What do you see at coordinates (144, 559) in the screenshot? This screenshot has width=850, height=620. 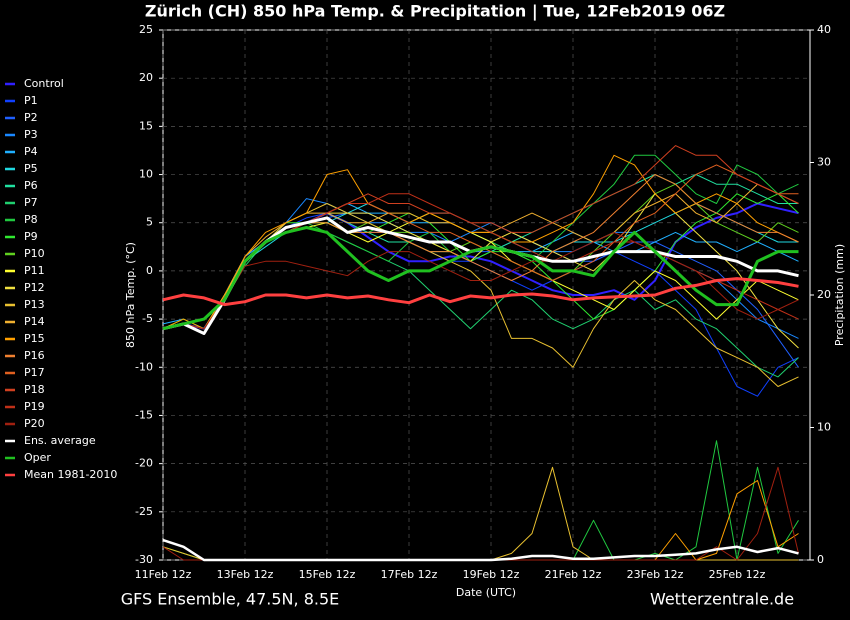 I see `y-tick-label: -30` at bounding box center [144, 559].